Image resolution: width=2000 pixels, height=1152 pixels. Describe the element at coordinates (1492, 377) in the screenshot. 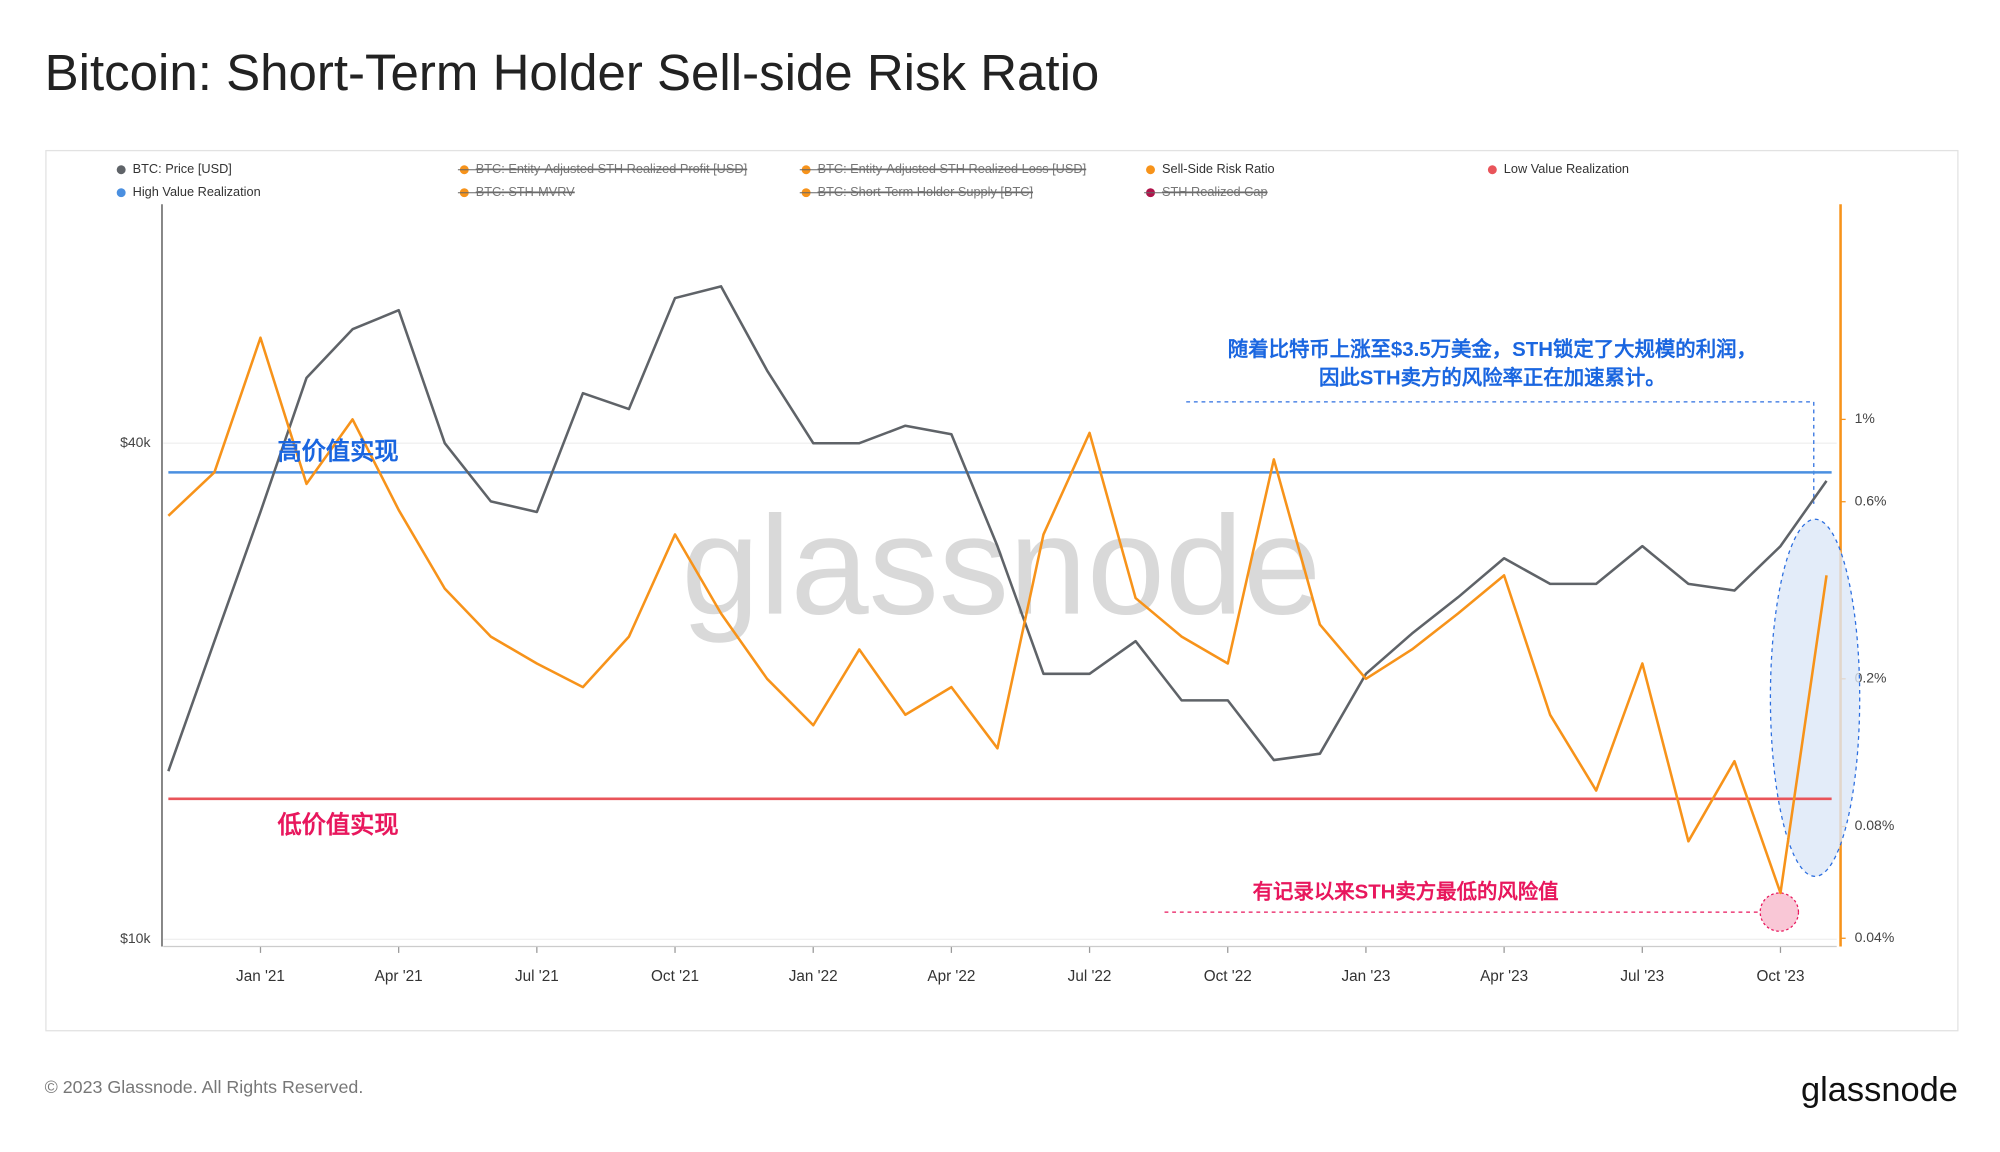

I see `annotation: 因此STH卖方的风险率正在加速累计。` at that location.